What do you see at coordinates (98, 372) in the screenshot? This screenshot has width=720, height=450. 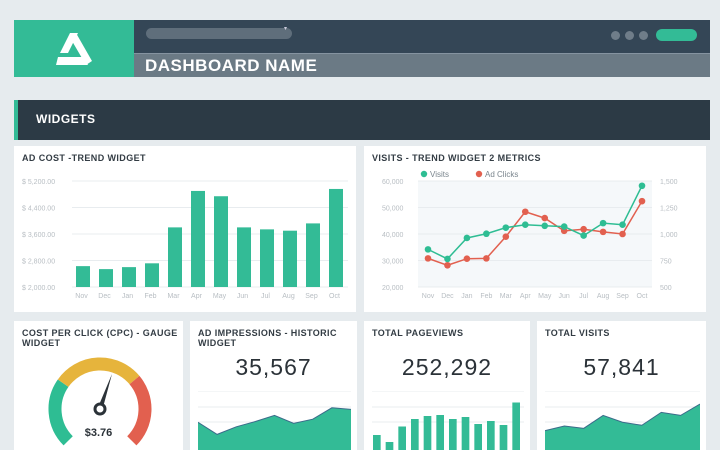 I see `gauge-arc-yellow` at bounding box center [98, 372].